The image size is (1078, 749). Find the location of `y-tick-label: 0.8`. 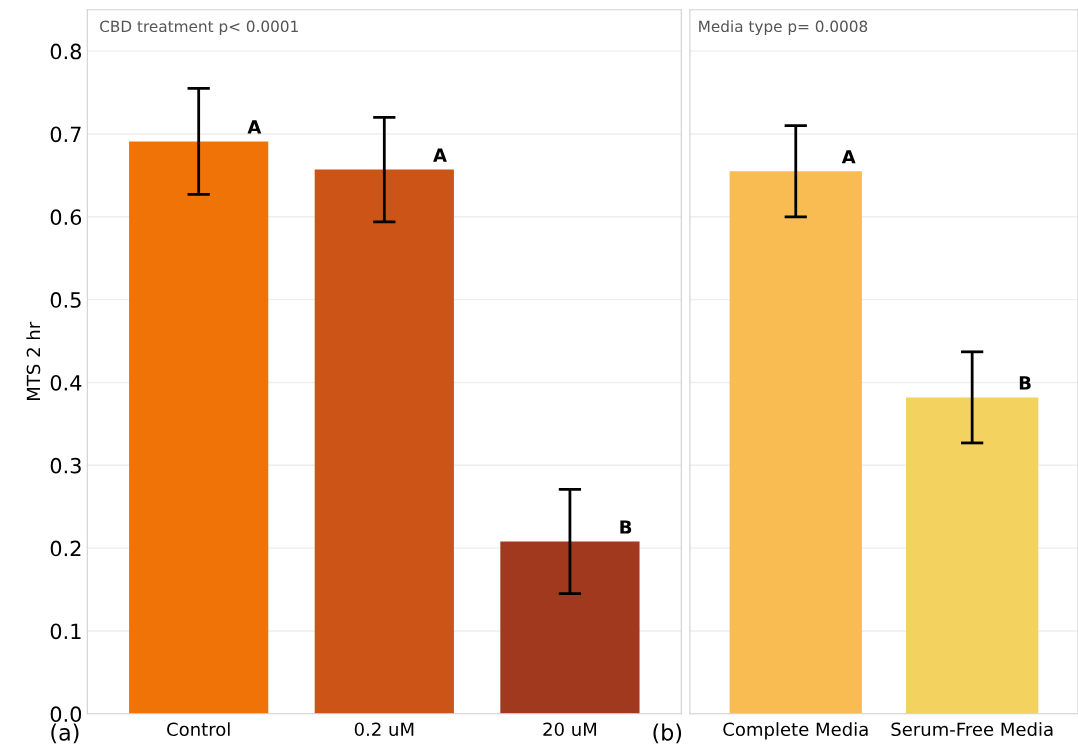

y-tick-label: 0.8 is located at coordinates (66, 51).